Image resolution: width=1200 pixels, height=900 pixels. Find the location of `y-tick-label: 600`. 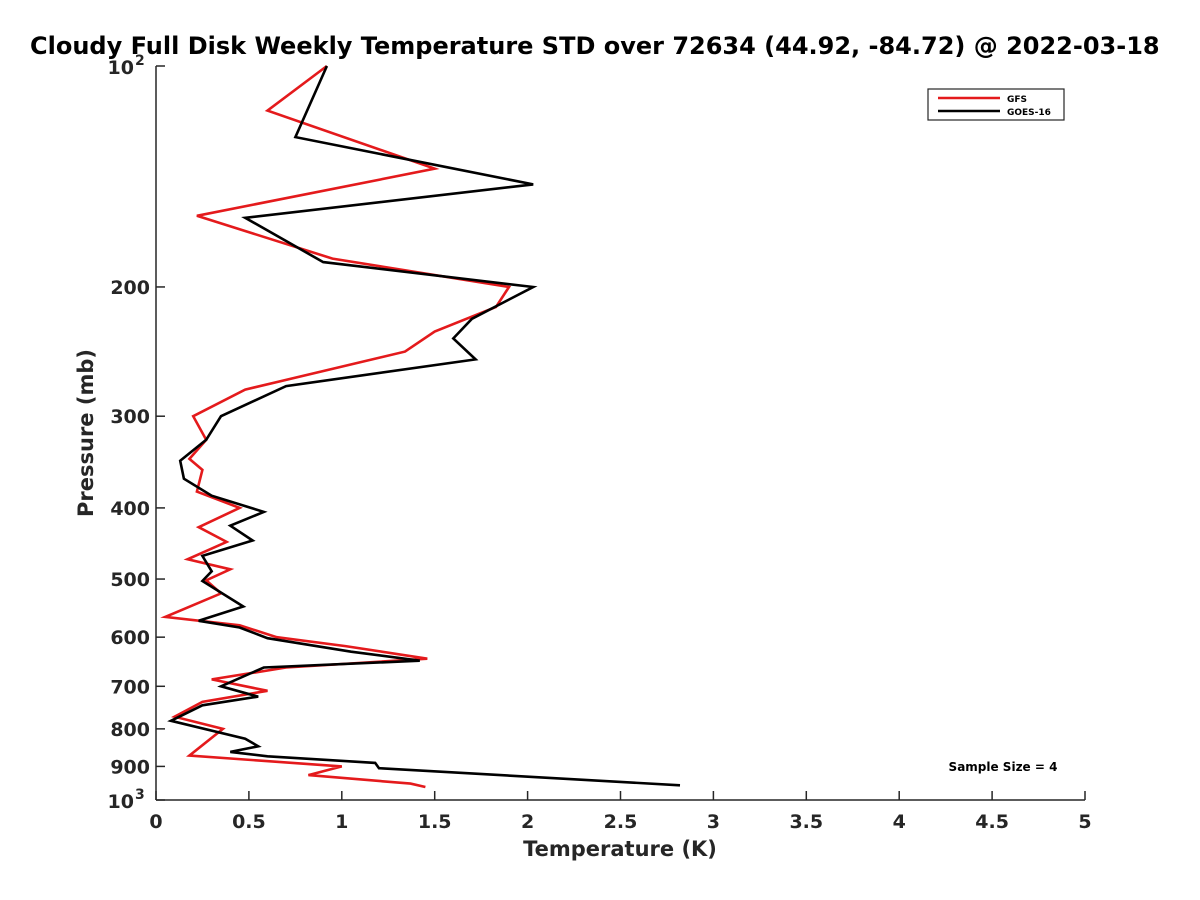

y-tick-label: 600 is located at coordinates (130, 638).